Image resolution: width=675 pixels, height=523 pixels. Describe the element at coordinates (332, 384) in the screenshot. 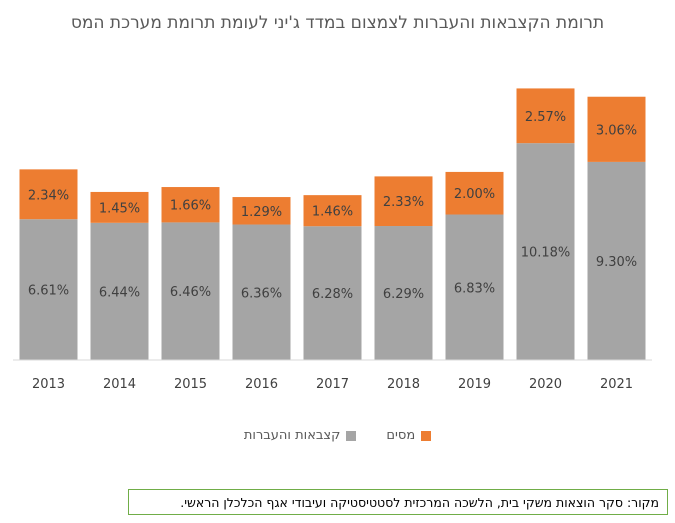

I see `x-tick-2017: 2017` at that location.